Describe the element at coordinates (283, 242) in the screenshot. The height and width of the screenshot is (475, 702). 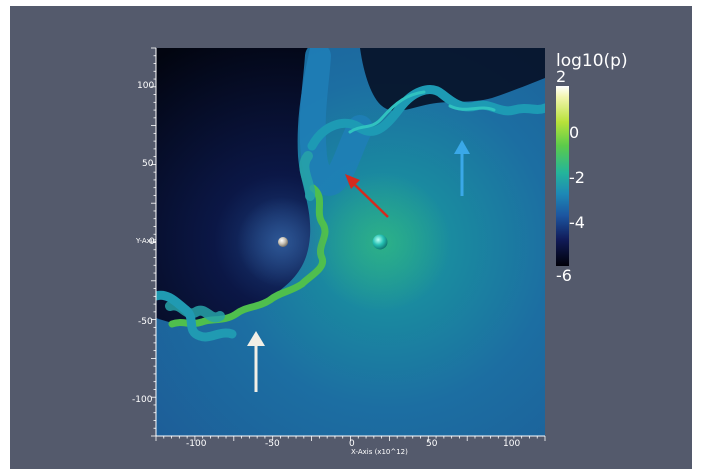
I see `grey-sphere-icon` at that location.